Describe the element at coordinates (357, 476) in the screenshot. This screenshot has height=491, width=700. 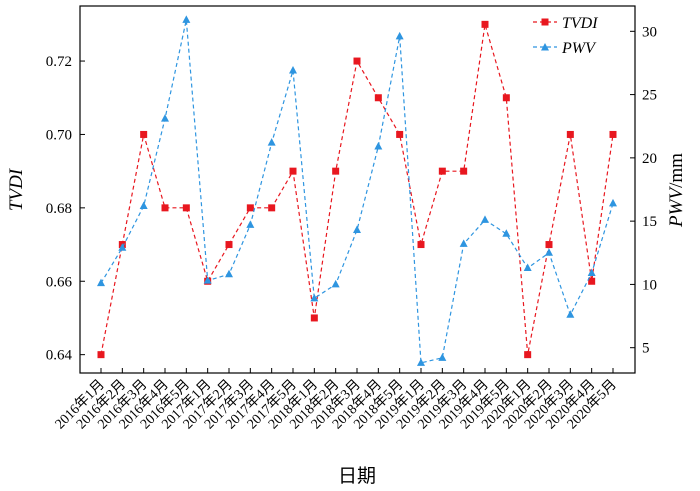
I see `x-axis-title: 日期` at that location.